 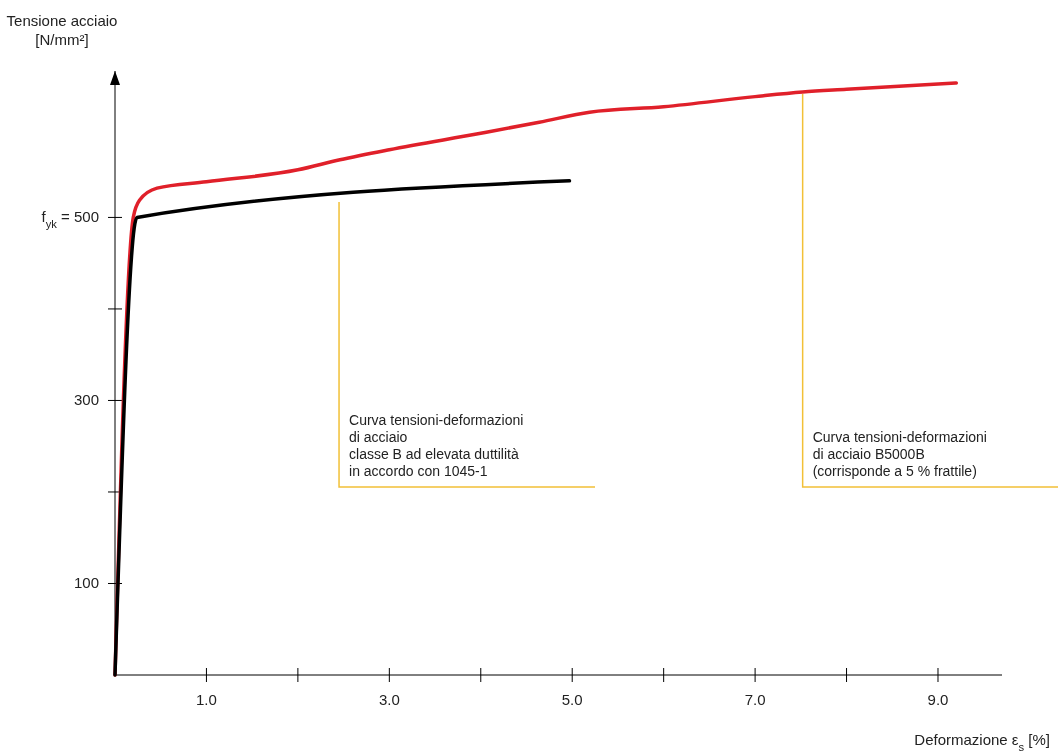 I want to click on x-axis-title: Deformazione ε$_{s}$ [%], so click(x=982, y=742).